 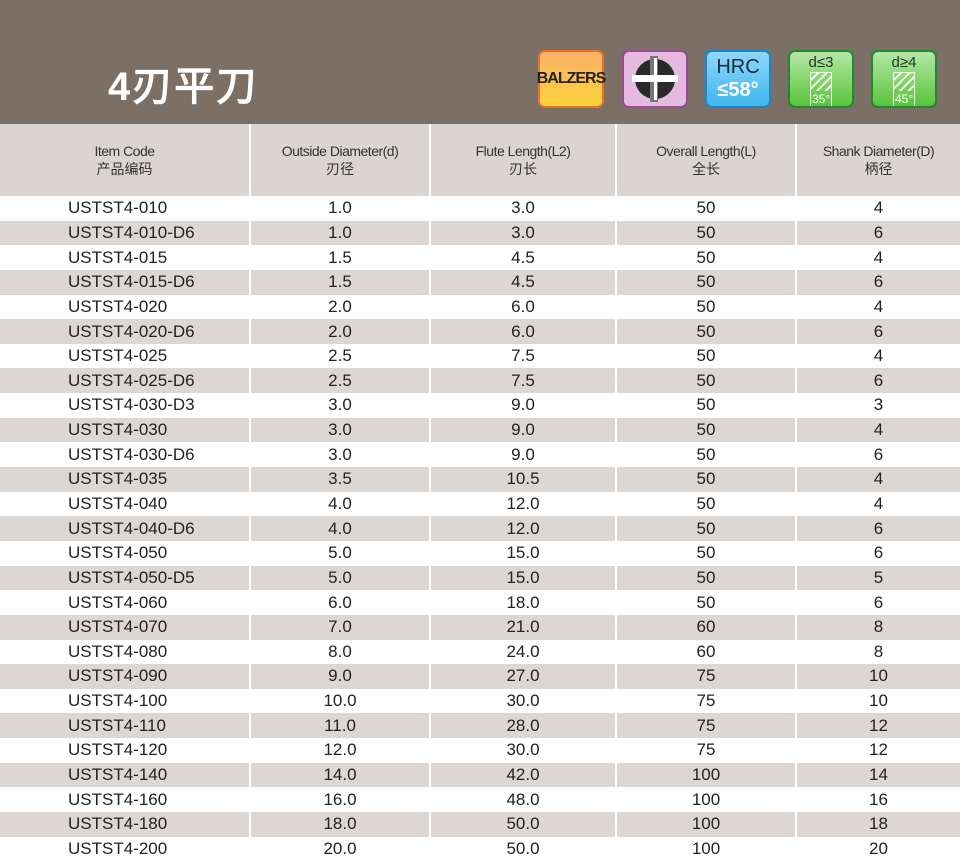 What do you see at coordinates (522, 381) in the screenshot?
I see `table-cell: 7.5` at bounding box center [522, 381].